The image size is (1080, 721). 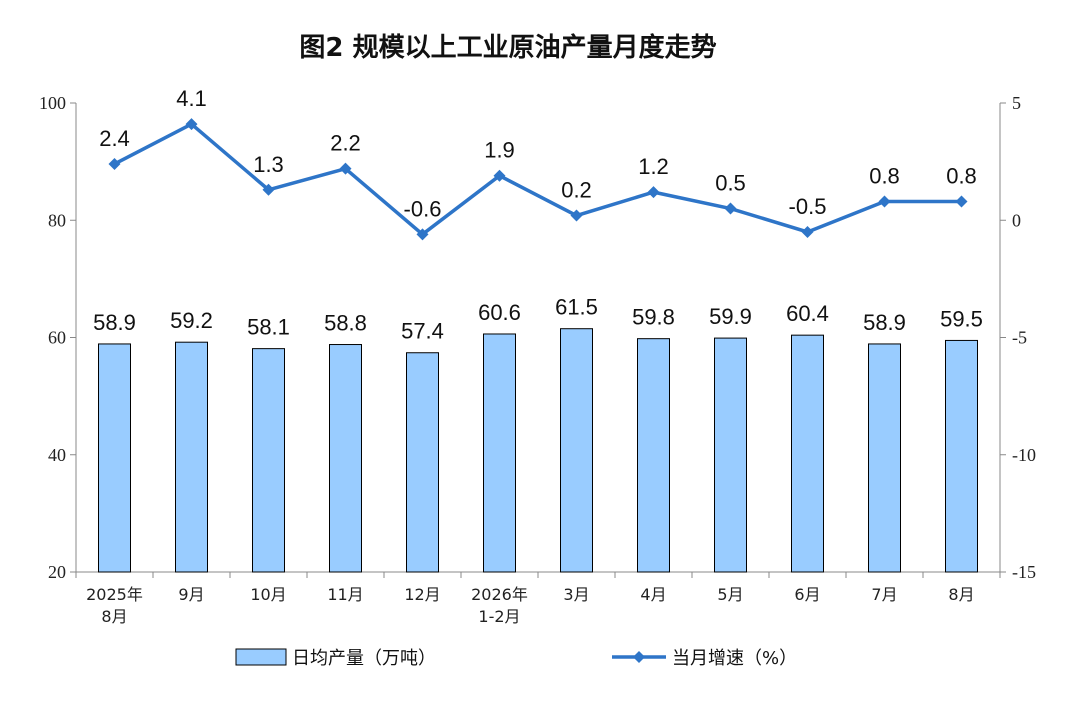 What do you see at coordinates (576, 190) in the screenshot?
I see `line-value-label: 0.2` at bounding box center [576, 190].